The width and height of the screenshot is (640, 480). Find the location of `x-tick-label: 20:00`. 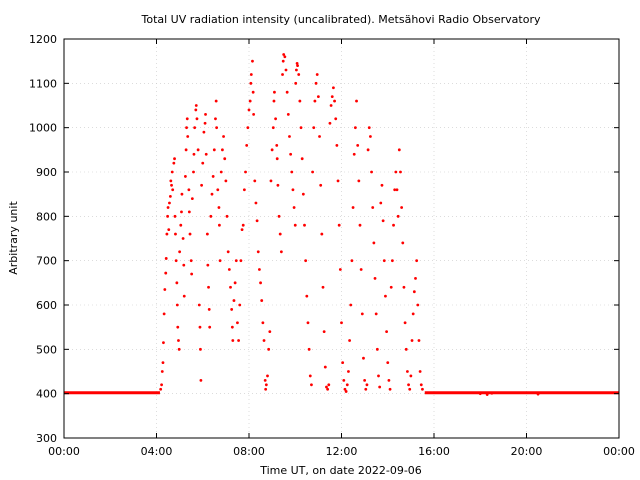

x-tick-label: 20:00 is located at coordinates (527, 451).